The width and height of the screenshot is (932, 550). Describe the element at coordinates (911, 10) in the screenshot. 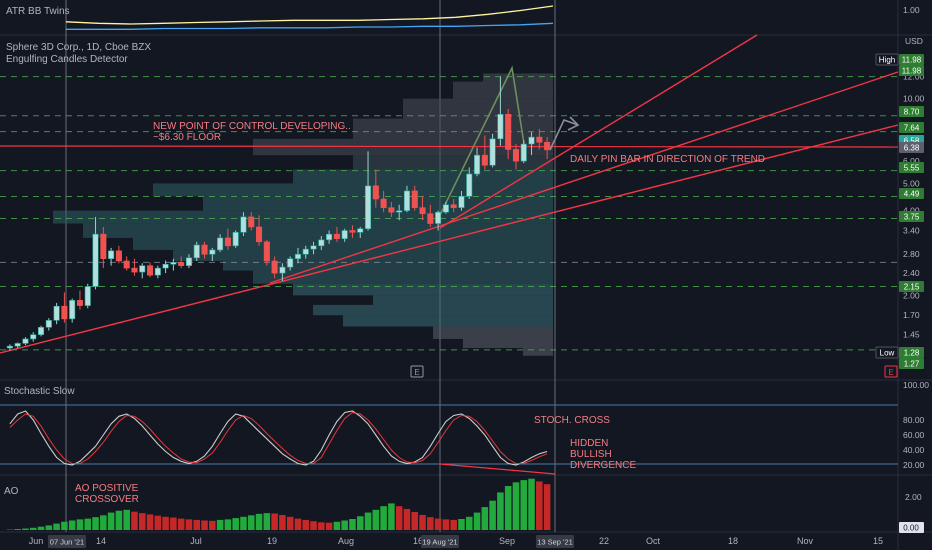

I see `atr-axis-tick: 1.00` at that location.